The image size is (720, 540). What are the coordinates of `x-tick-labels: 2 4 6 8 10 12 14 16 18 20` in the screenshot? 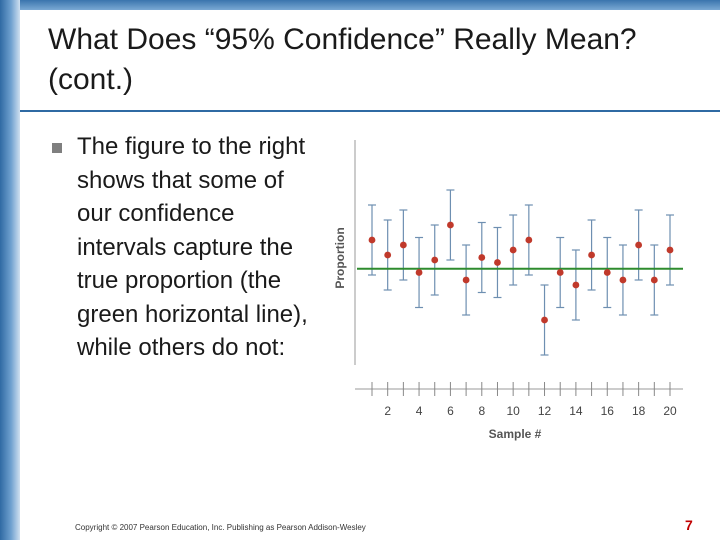 It's located at (530, 411).